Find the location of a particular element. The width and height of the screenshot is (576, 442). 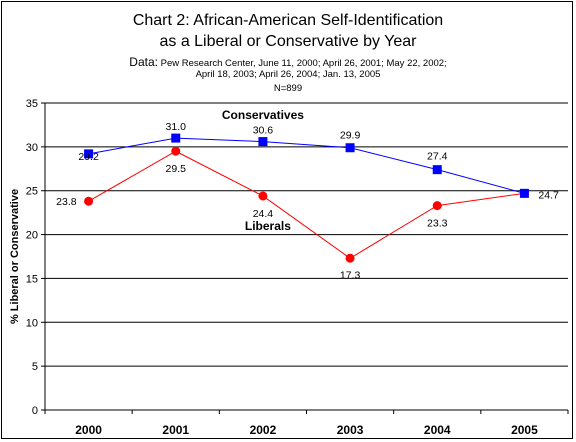

liberals-data-label: 24.7 is located at coordinates (548, 195).